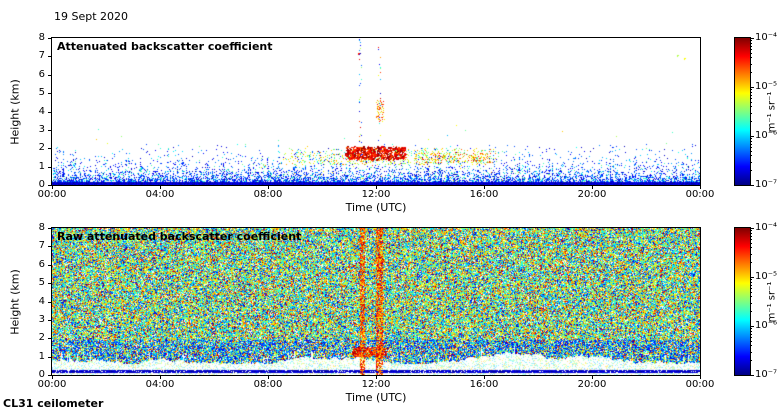 This screenshot has width=780, height=420. I want to click on y-tick-label: 4, so click(41, 301).